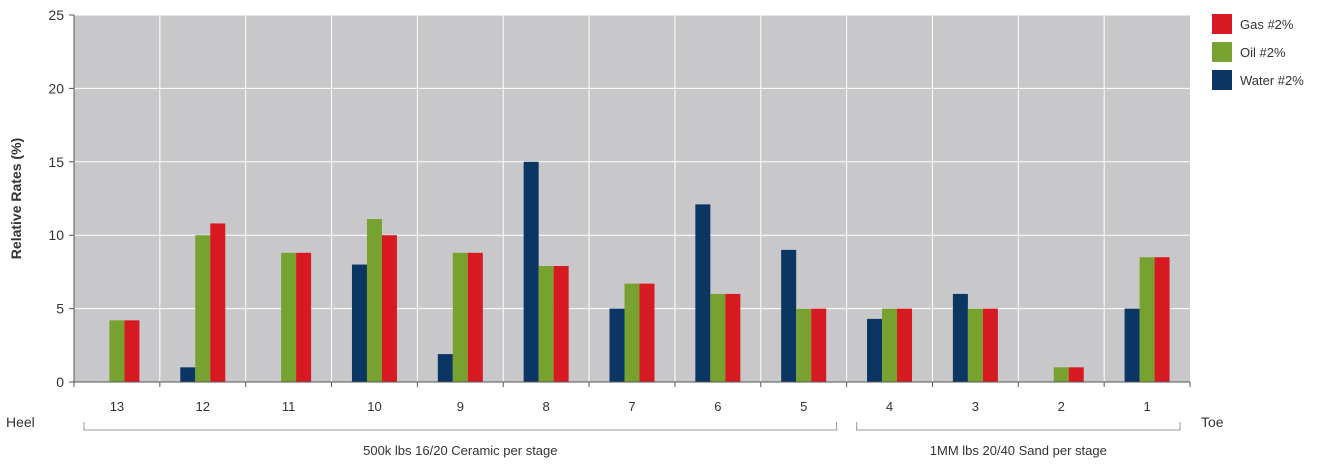 This screenshot has width=1326, height=467. I want to click on legend: Gas #2% Oil #2% Water #2%, so click(1258, 52).